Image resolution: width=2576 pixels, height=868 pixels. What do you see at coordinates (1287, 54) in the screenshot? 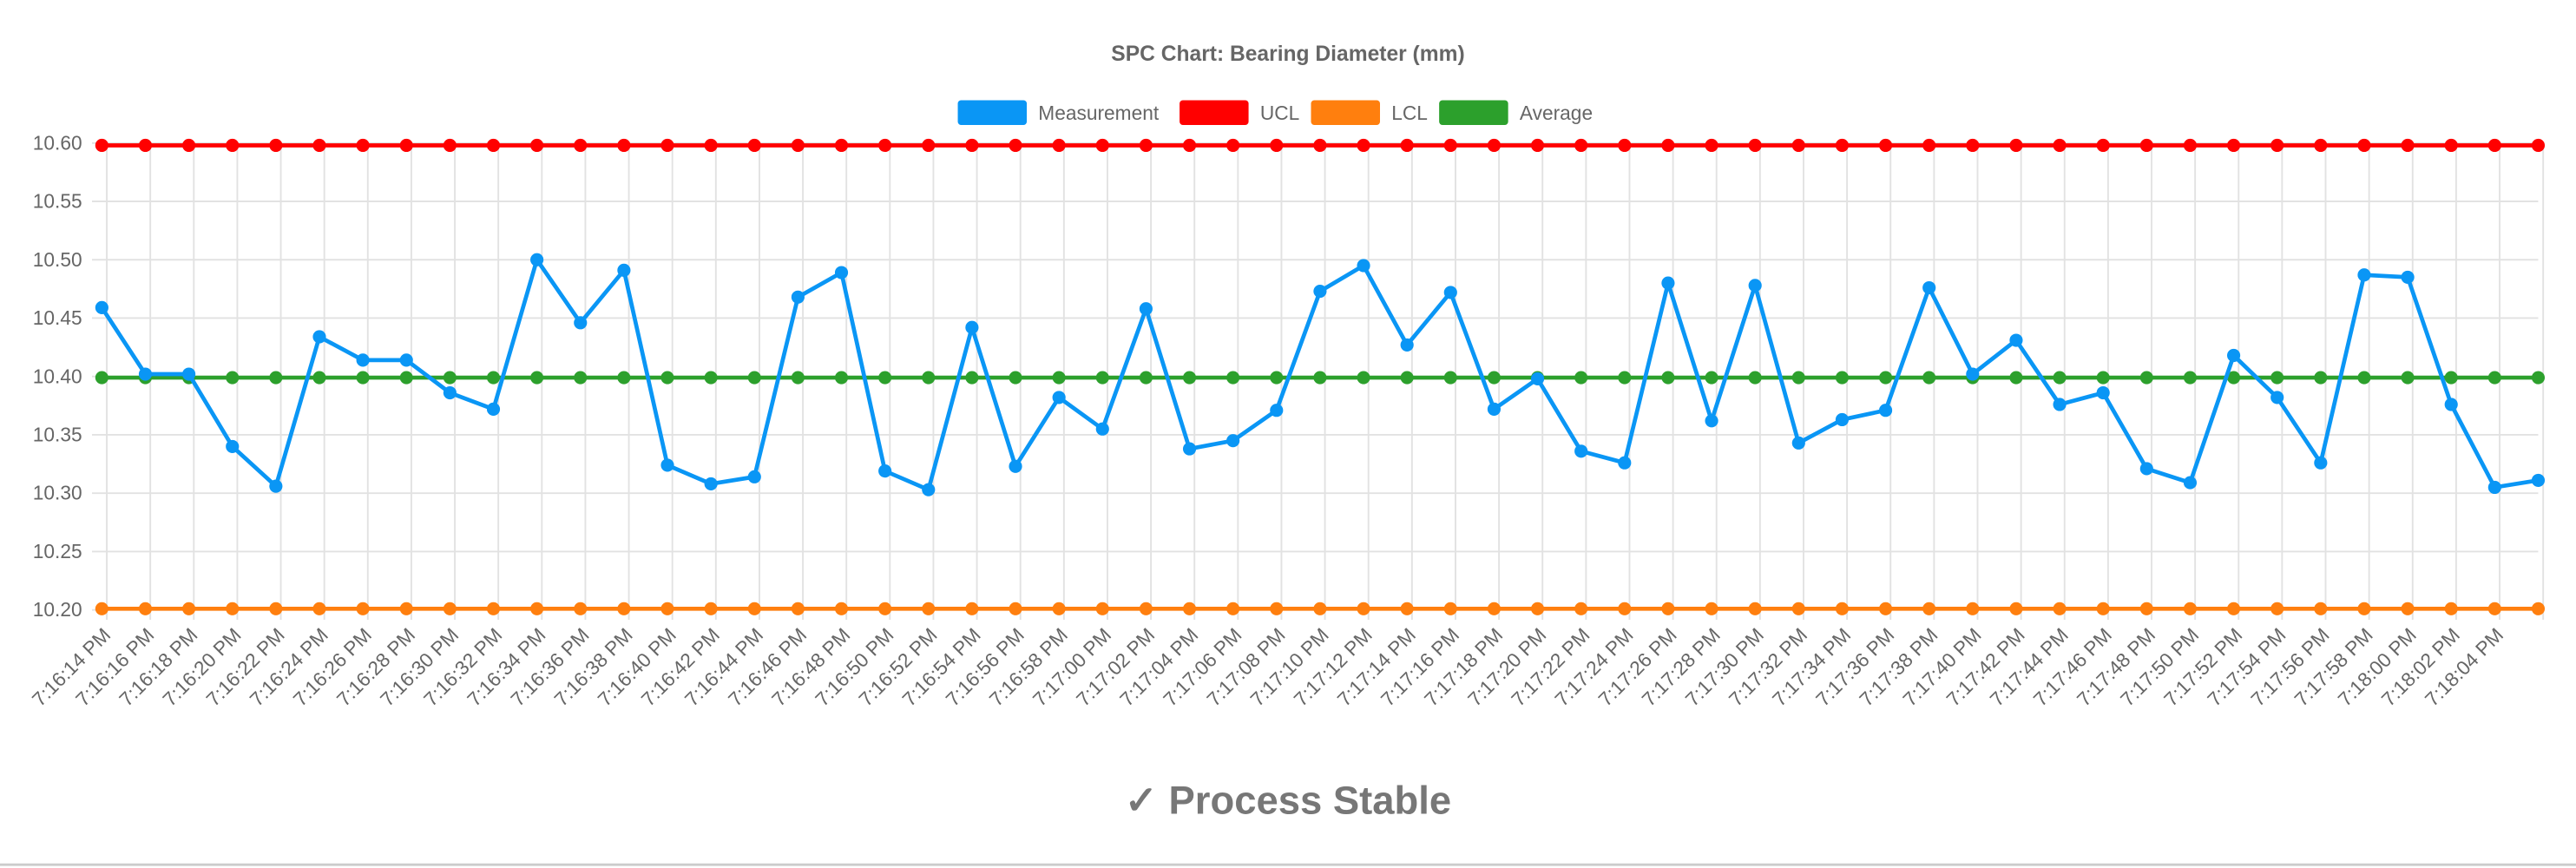
I see `chart-title: SPC Chart: Bearing Diameter (mm)` at bounding box center [1287, 54].